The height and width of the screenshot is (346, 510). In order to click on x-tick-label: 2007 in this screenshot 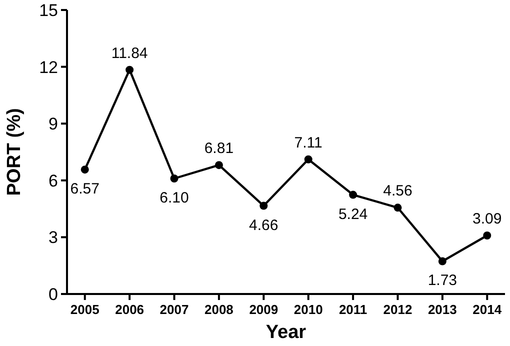, I will do `click(174, 309)`.